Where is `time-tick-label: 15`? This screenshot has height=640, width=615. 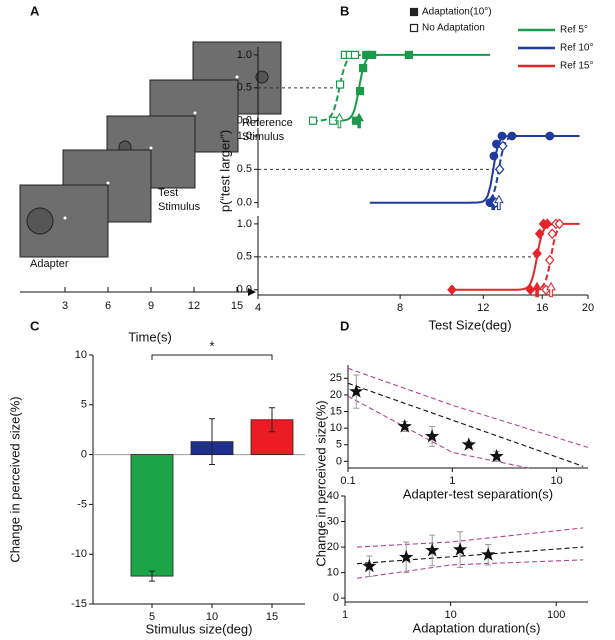
time-tick-label: 15 is located at coordinates (237, 306).